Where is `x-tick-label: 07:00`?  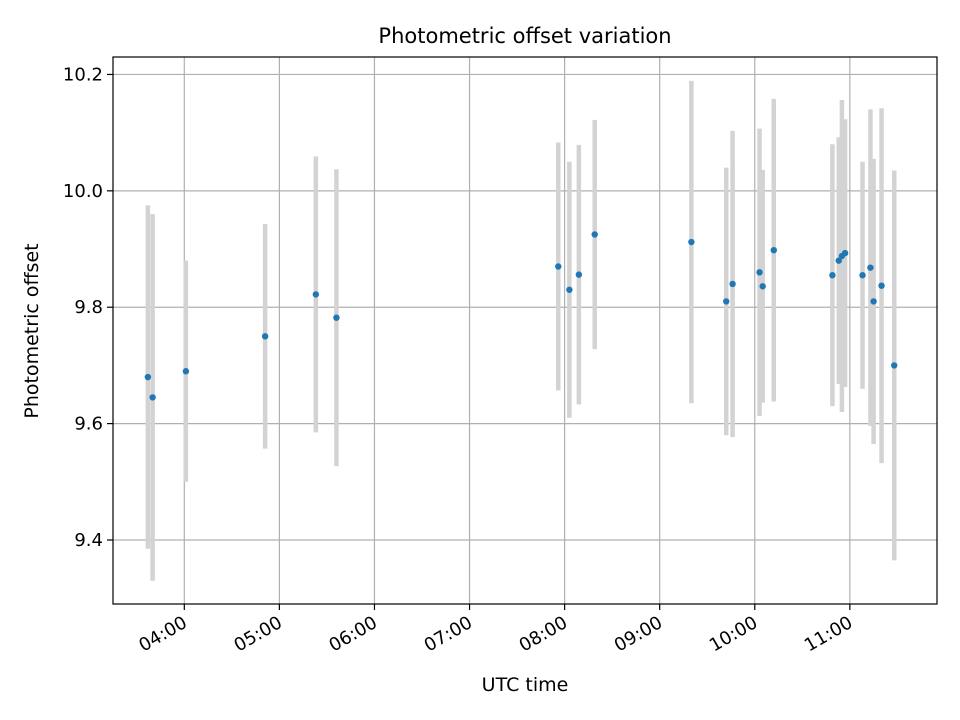
x-tick-label: 07:00 is located at coordinates (448, 634).